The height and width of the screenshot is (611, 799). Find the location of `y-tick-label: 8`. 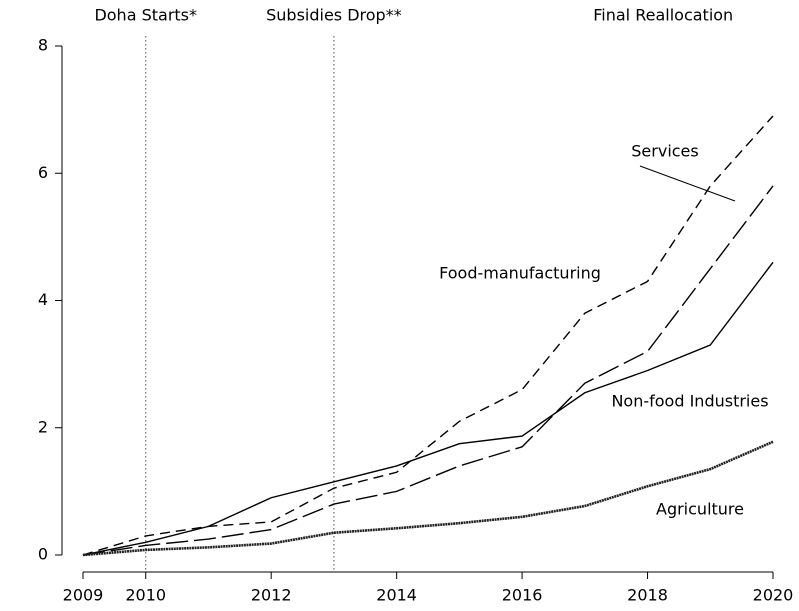

y-tick-label: 8 is located at coordinates (43, 45).